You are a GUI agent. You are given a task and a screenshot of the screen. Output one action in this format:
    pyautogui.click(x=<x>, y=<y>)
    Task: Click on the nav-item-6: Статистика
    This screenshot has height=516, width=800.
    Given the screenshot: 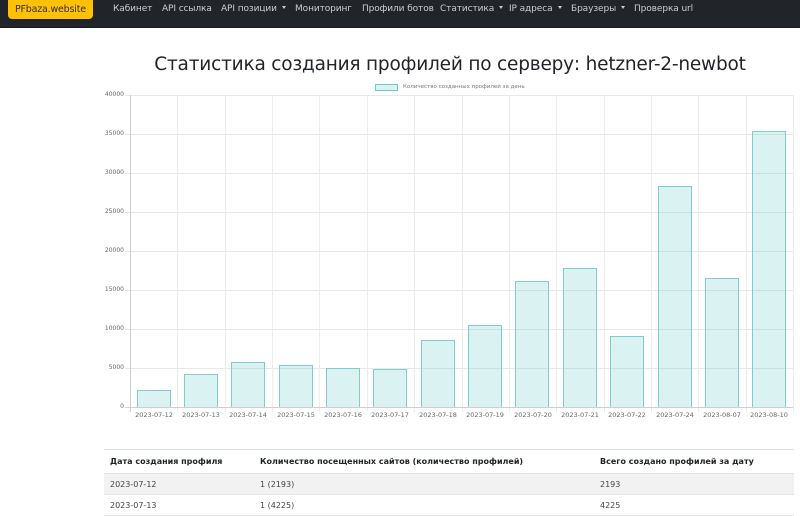 What is the action you would take?
    pyautogui.click(x=472, y=9)
    